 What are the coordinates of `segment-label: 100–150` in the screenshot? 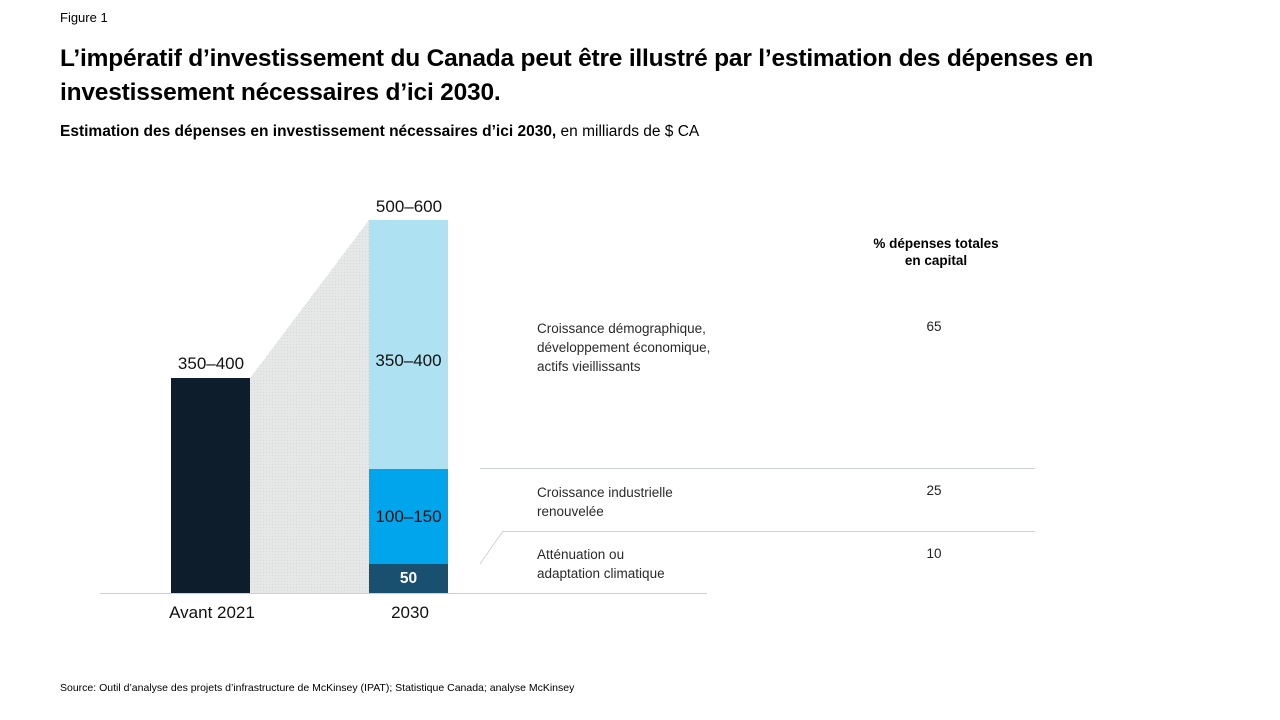 It's located at (408, 516).